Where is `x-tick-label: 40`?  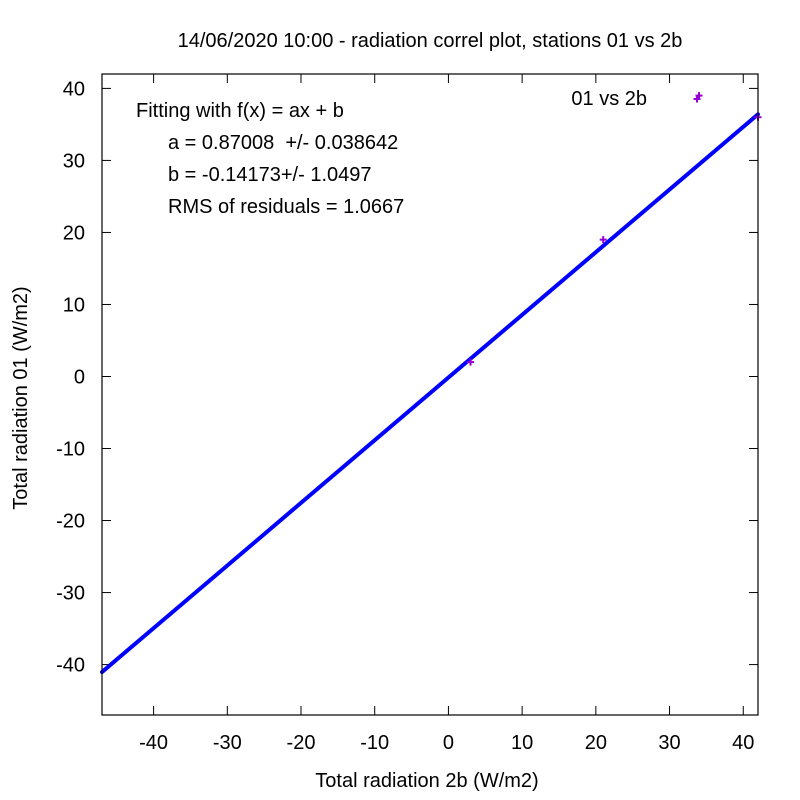
x-tick-label: 40 is located at coordinates (743, 743).